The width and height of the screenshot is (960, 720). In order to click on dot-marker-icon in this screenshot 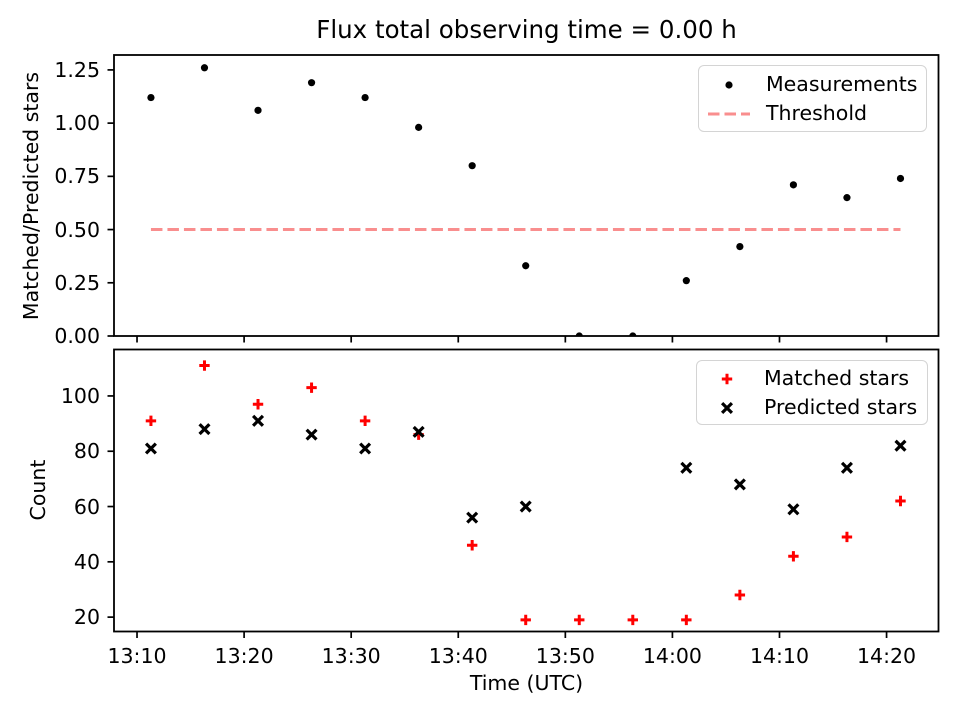, I will do `click(729, 84)`.